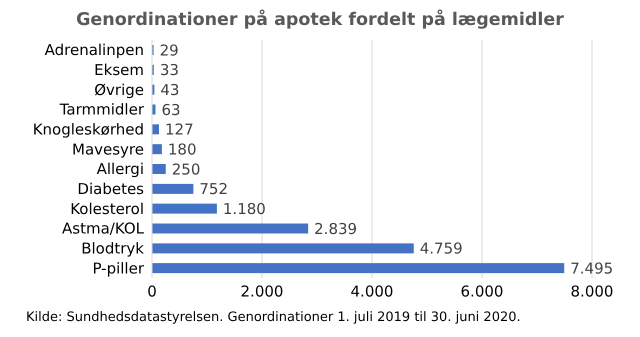 This screenshot has height=337, width=640. Describe the element at coordinates (152, 291) in the screenshot. I see `x-tick-label: 0` at that location.